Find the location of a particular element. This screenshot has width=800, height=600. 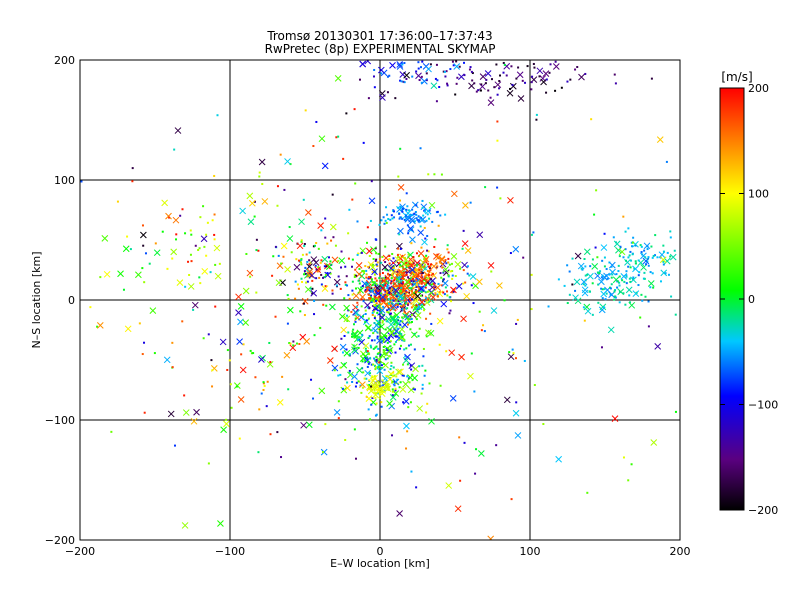

y-tick-label: 100 is located at coordinates (64, 180).